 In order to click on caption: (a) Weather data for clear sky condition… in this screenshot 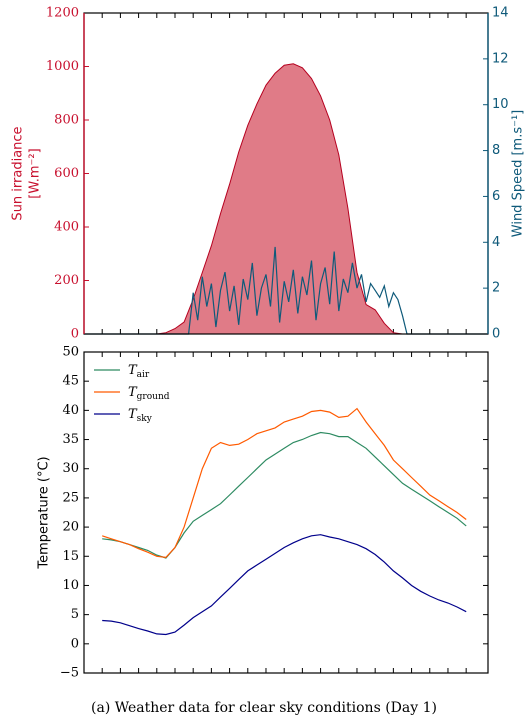, I will do `click(264, 708)`.